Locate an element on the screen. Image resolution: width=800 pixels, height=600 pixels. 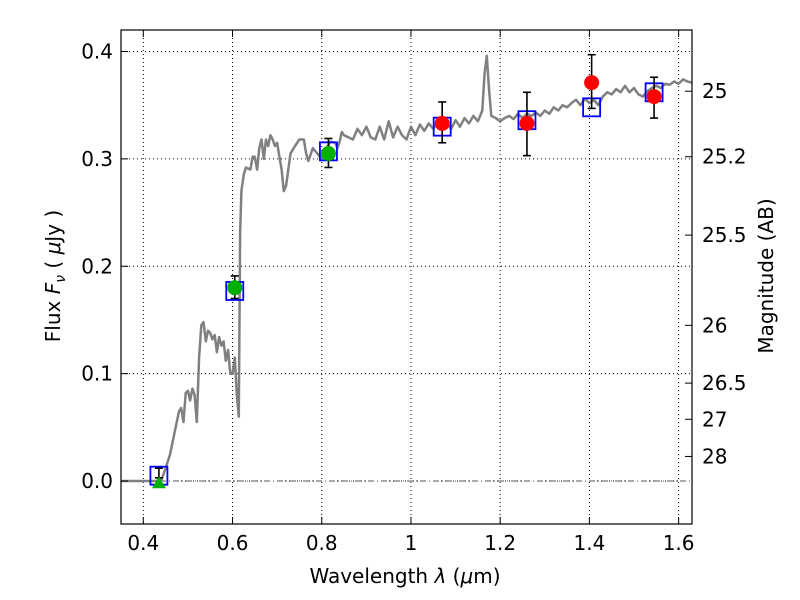
y2-tick-label: 25 is located at coordinates (714, 91).